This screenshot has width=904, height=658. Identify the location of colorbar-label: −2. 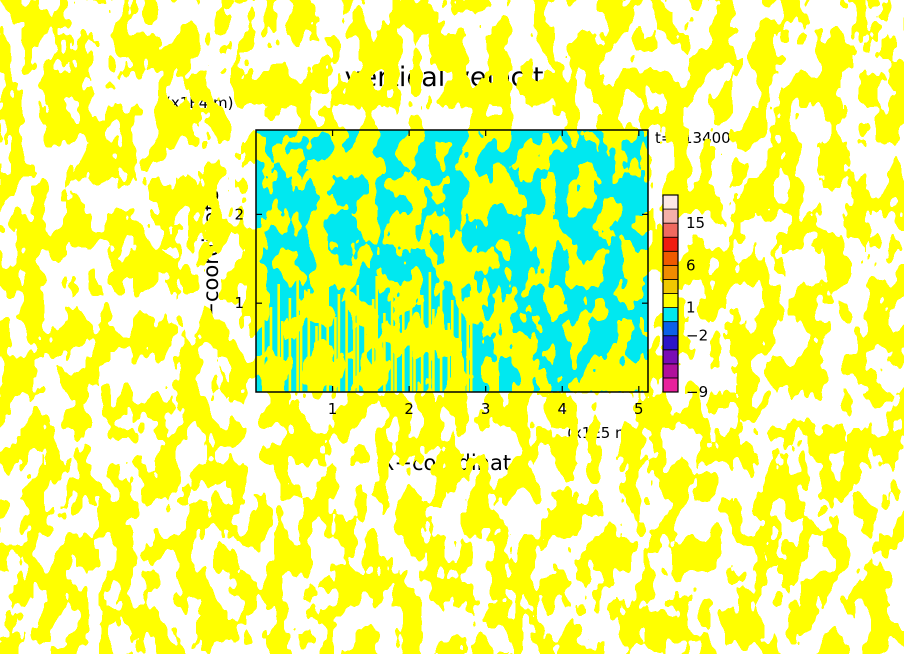
(697, 336).